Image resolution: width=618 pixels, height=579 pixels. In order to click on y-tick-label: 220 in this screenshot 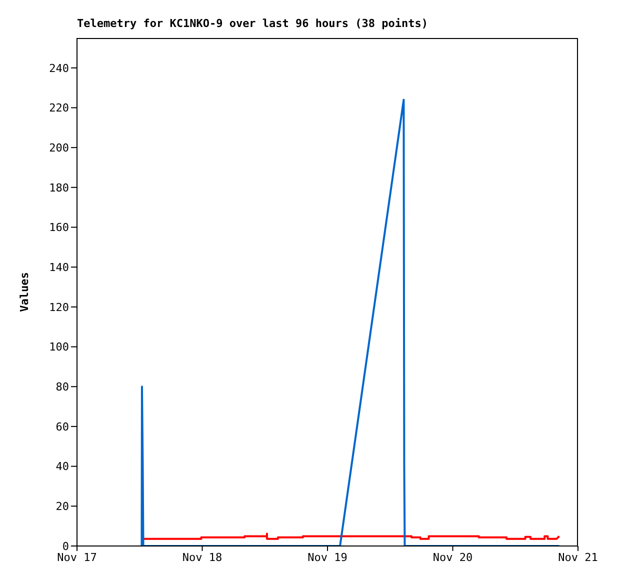, I will do `click(59, 108)`.